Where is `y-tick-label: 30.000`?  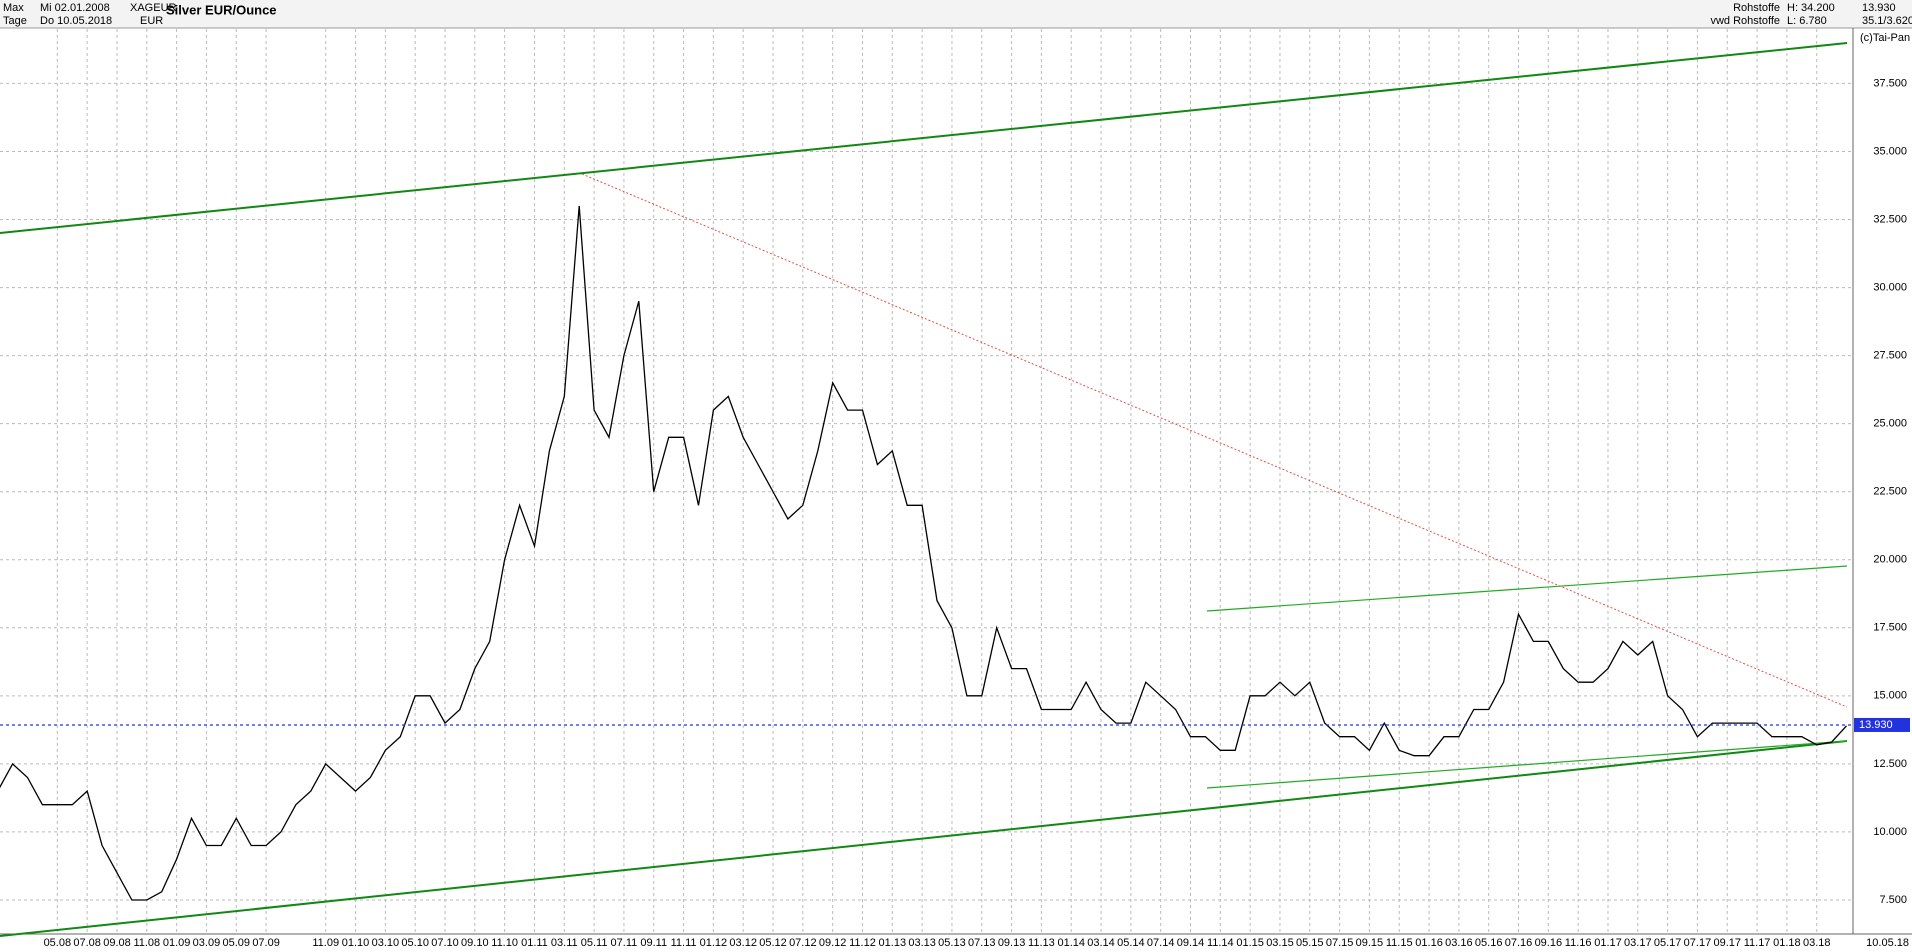 y-tick-label: 30.000 is located at coordinates (1890, 287).